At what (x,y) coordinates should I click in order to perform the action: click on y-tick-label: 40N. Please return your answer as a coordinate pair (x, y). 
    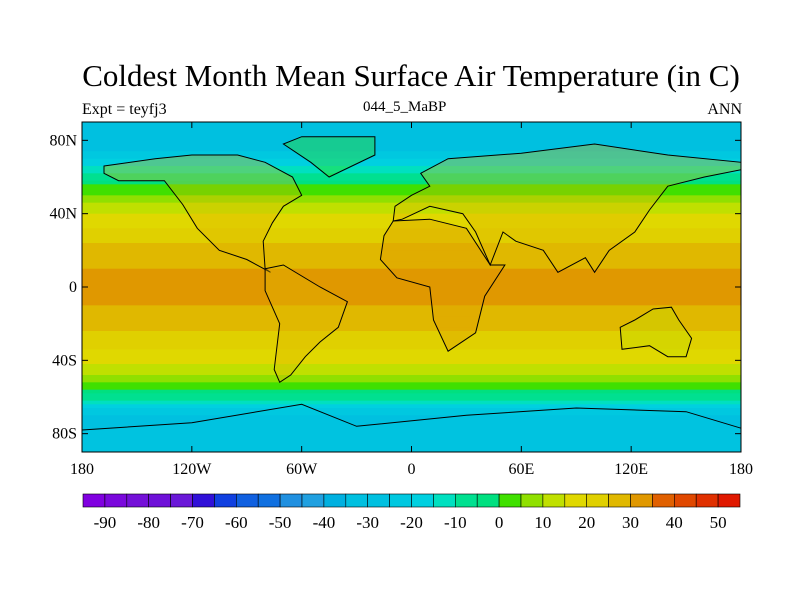
    Looking at the image, I should click on (63, 214).